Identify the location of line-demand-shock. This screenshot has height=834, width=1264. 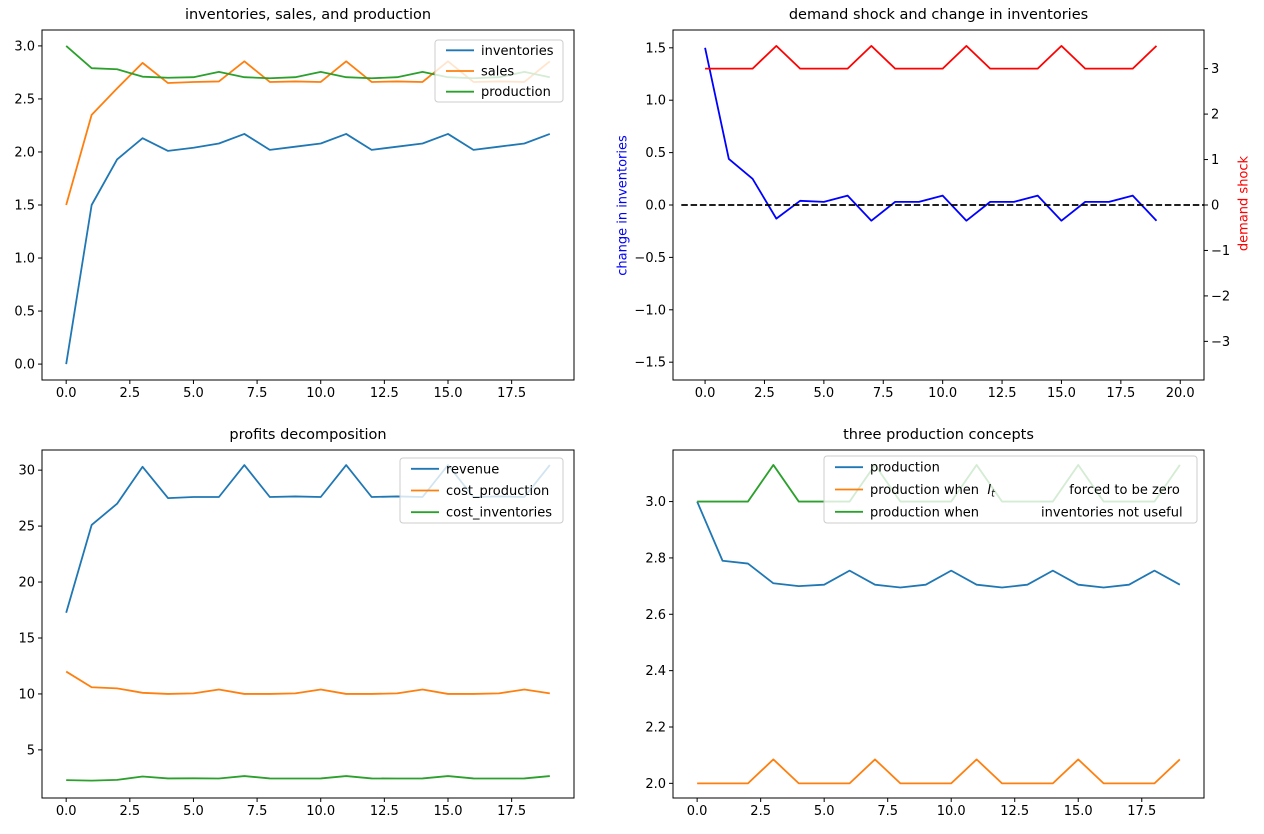
(931, 57).